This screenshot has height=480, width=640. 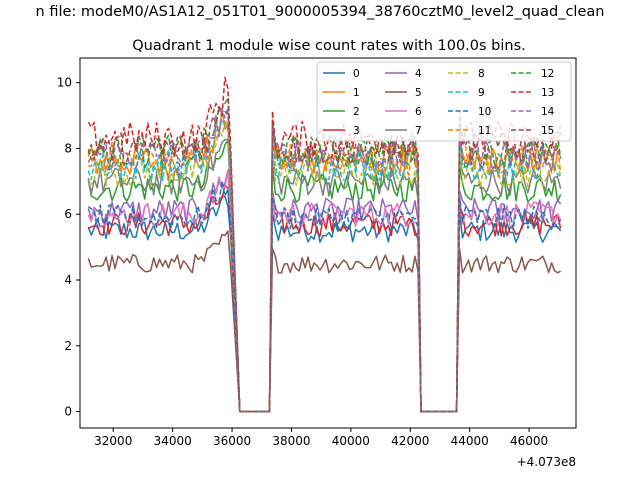 What do you see at coordinates (356, 131) in the screenshot?
I see `legend-label-3: 3` at bounding box center [356, 131].